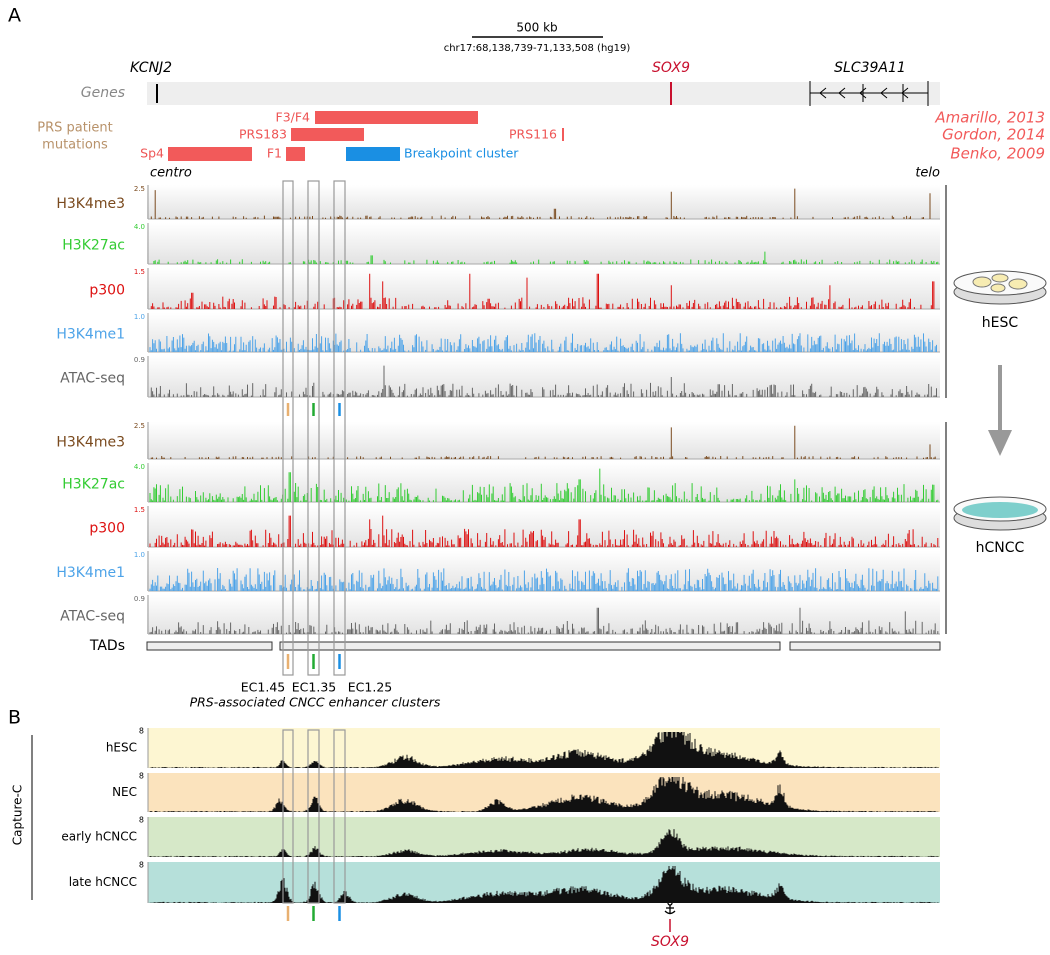  I want to click on anchor-gene: SOX9, so click(670, 942).